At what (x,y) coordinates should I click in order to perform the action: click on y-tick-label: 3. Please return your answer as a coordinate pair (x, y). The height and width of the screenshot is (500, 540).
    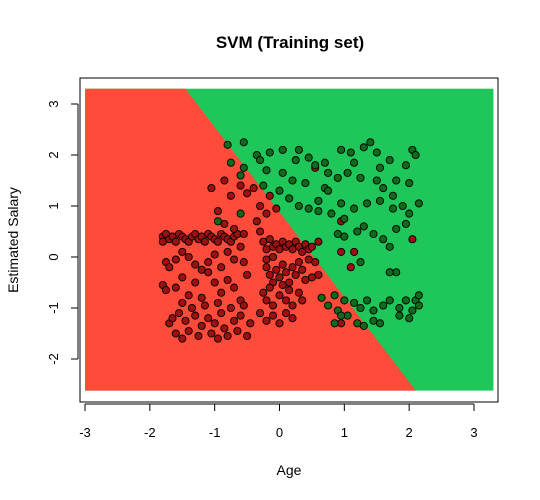
    Looking at the image, I should click on (53, 103).